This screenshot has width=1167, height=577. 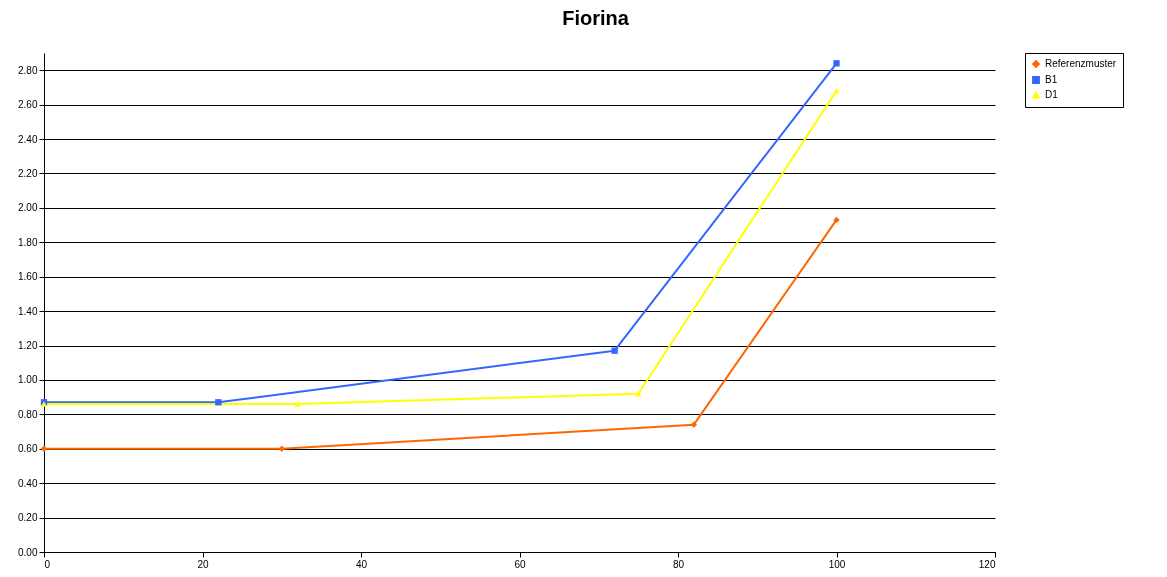 I want to click on x-tick-label: 0, so click(x=47, y=564).